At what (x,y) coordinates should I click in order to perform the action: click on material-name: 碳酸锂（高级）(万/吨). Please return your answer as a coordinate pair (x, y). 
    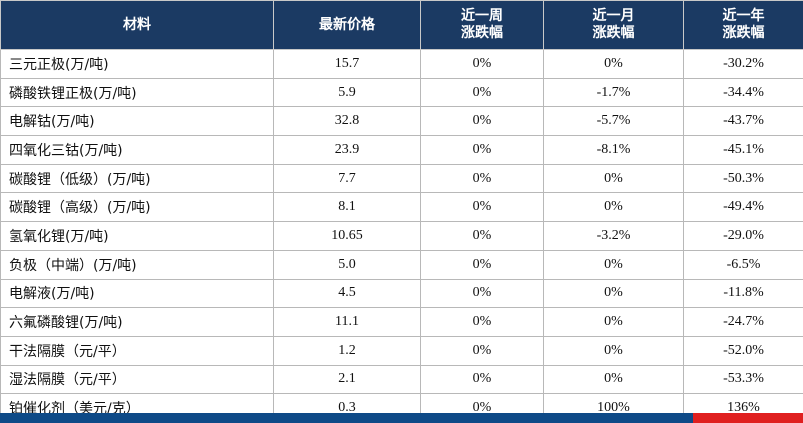
    Looking at the image, I should click on (137, 207).